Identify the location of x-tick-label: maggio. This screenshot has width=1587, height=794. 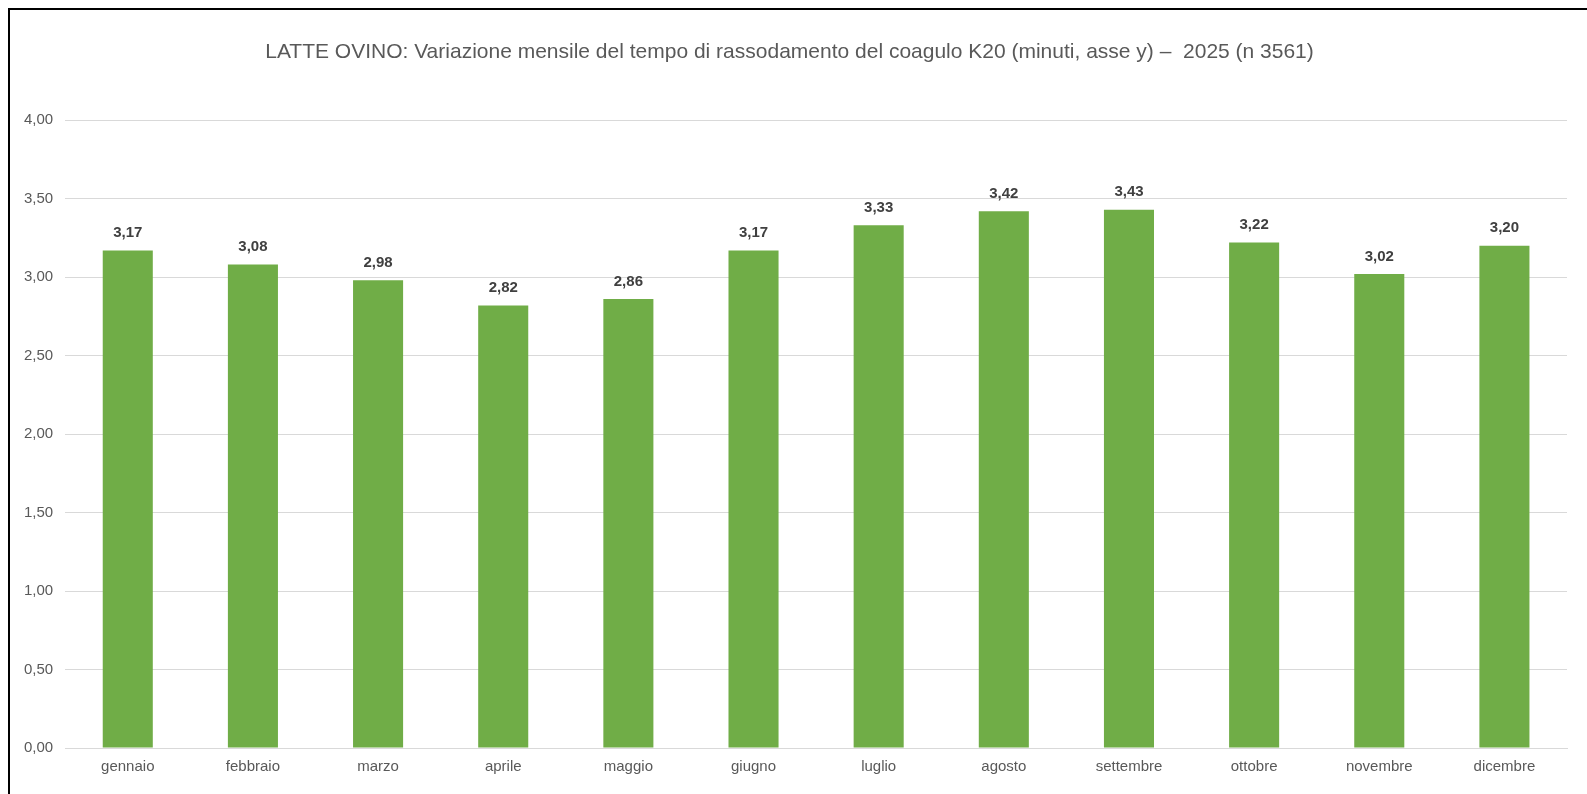
(628, 766).